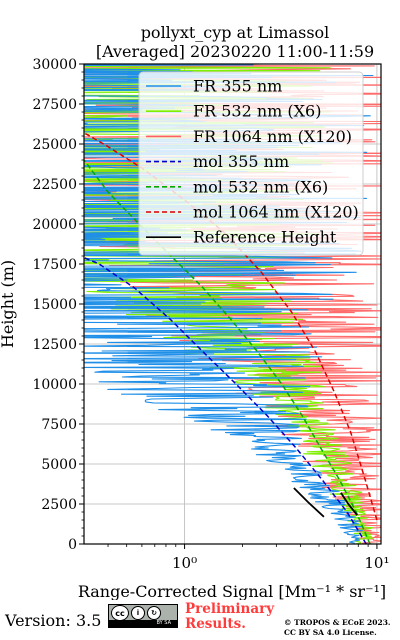 The width and height of the screenshot is (400, 640). I want to click on y-axis-label: Height (m), so click(8, 304).